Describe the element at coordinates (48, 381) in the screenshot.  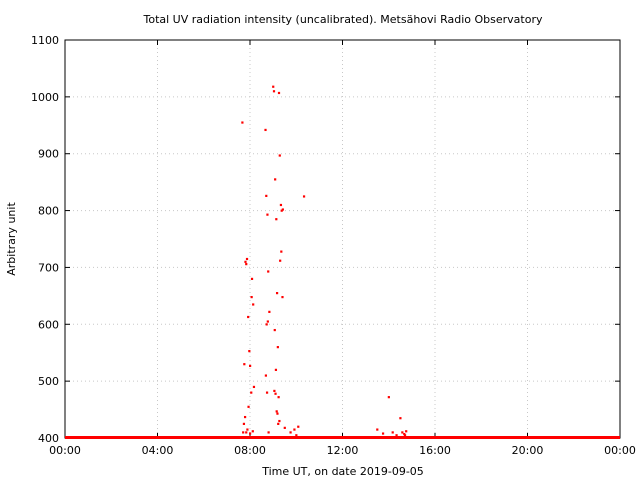
I see `y-tick-label: 500` at that location.